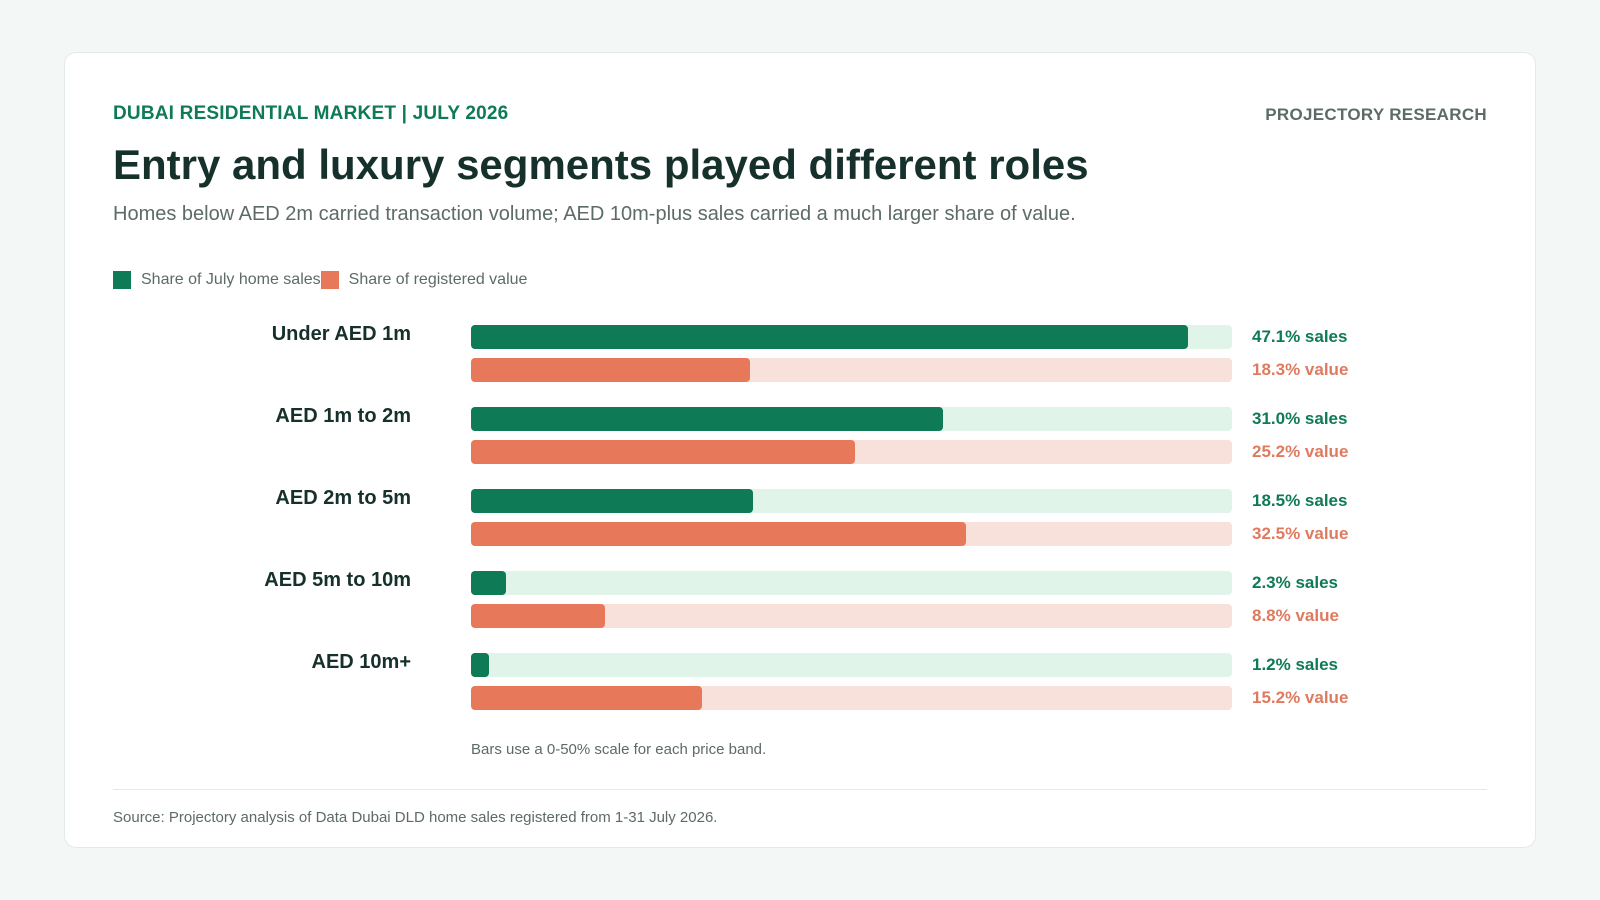 The width and height of the screenshot is (1600, 900). What do you see at coordinates (329, 280) in the screenshot?
I see `legend-swatch-value` at bounding box center [329, 280].